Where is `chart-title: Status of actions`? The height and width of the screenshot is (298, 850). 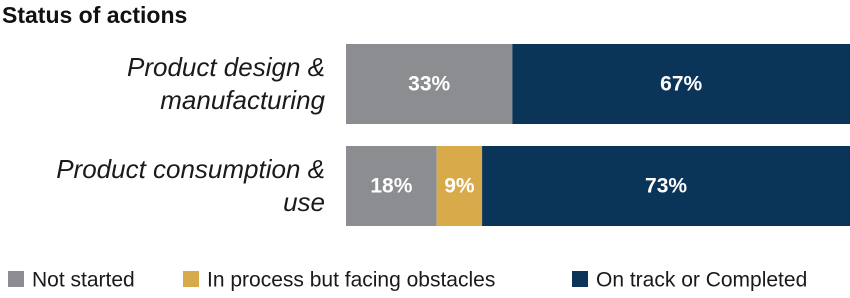
chart-title: Status of actions is located at coordinates (94, 15).